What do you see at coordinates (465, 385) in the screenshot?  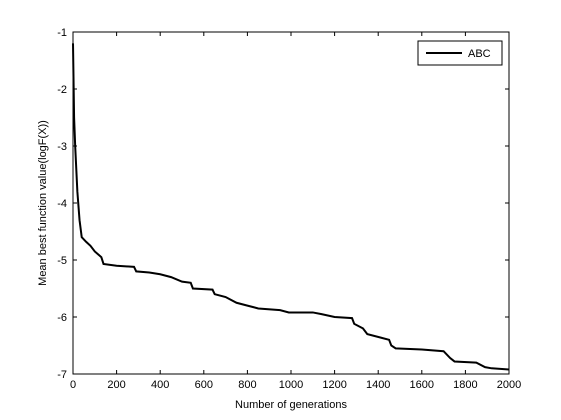 I see `x-tick-label: 1800` at bounding box center [465, 385].